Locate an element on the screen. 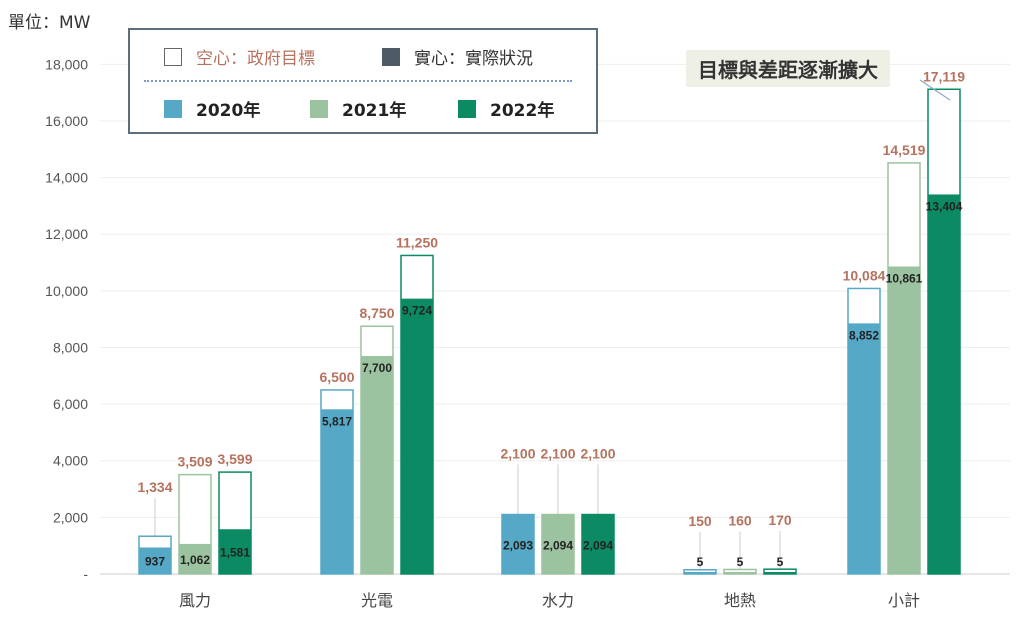  target-value-label: 8,750 is located at coordinates (376, 313).